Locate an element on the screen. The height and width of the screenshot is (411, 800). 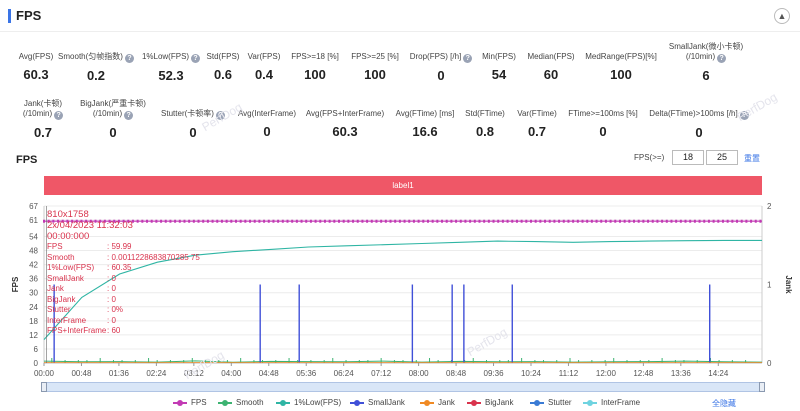
metric-item: Std(FTime) 0.8 is located at coordinates (485, 124).